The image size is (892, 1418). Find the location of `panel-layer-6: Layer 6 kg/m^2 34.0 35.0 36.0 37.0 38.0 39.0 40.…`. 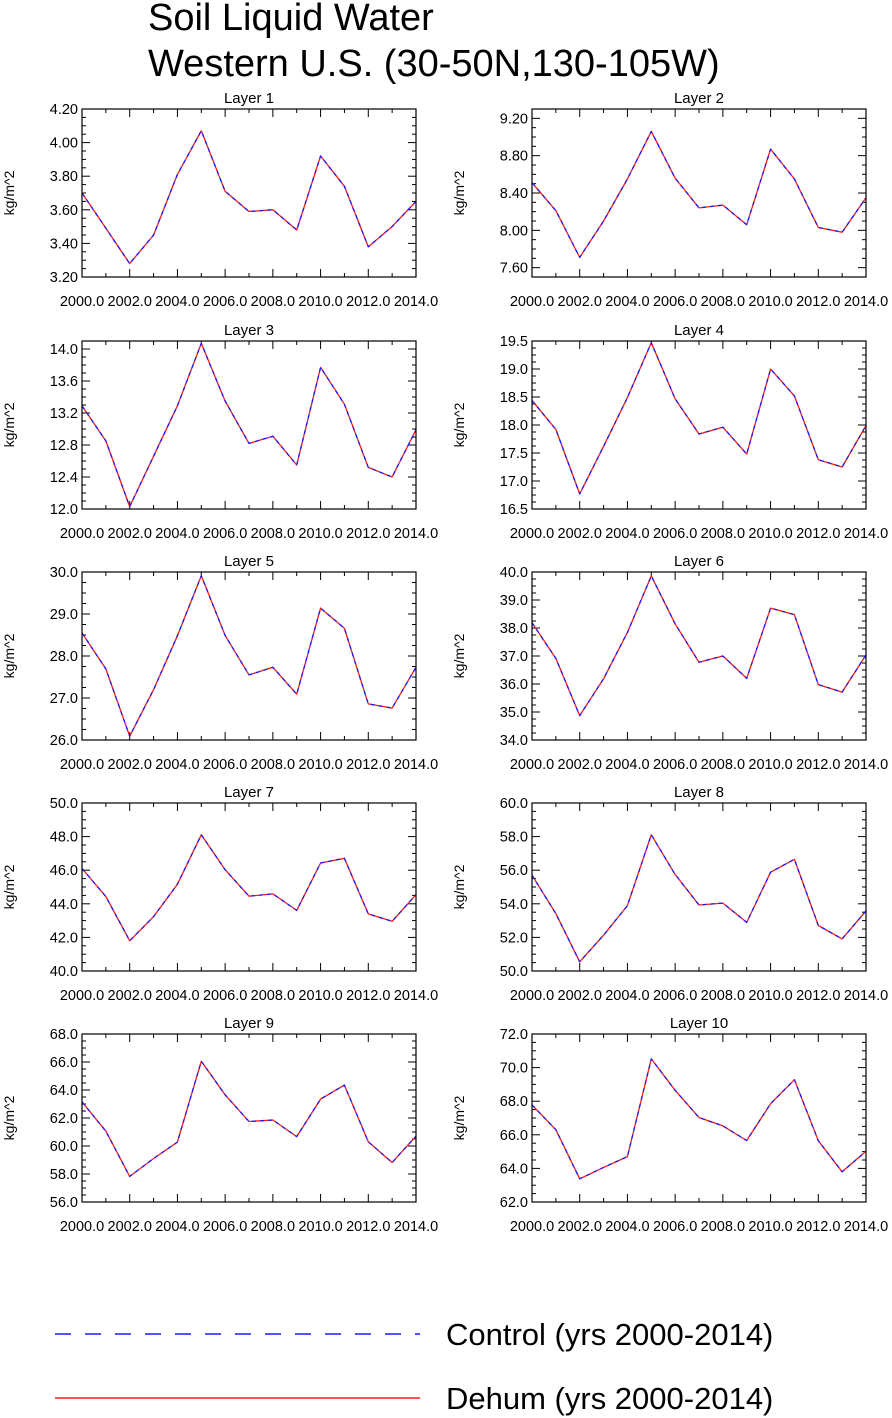

panel-layer-6: Layer 6 kg/m^2 34.0 35.0 36.0 37.0 38.0 39.0 40.… is located at coordinates (669, 663).